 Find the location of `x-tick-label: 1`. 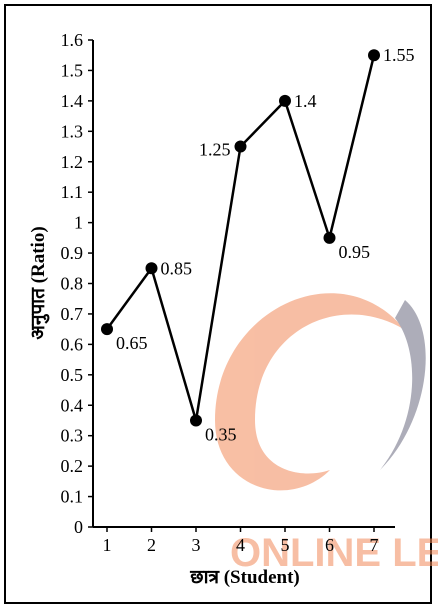

x-tick-label: 1 is located at coordinates (107, 545).